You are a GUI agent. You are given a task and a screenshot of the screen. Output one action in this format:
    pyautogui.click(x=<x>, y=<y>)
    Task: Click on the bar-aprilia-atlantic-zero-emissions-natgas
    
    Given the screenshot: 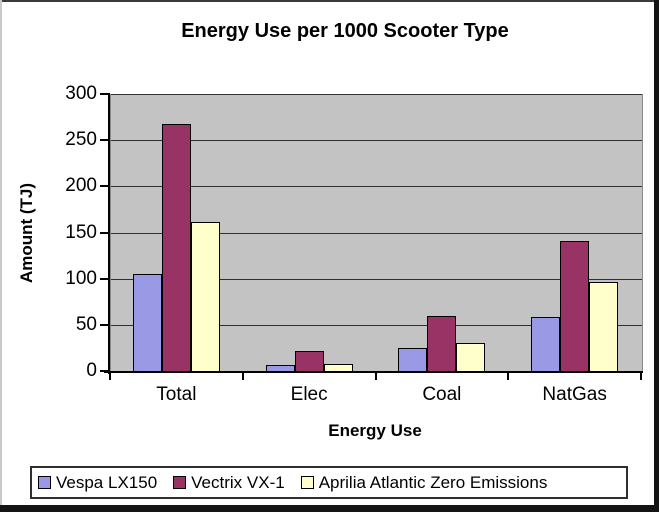 What is the action you would take?
    pyautogui.click(x=604, y=327)
    